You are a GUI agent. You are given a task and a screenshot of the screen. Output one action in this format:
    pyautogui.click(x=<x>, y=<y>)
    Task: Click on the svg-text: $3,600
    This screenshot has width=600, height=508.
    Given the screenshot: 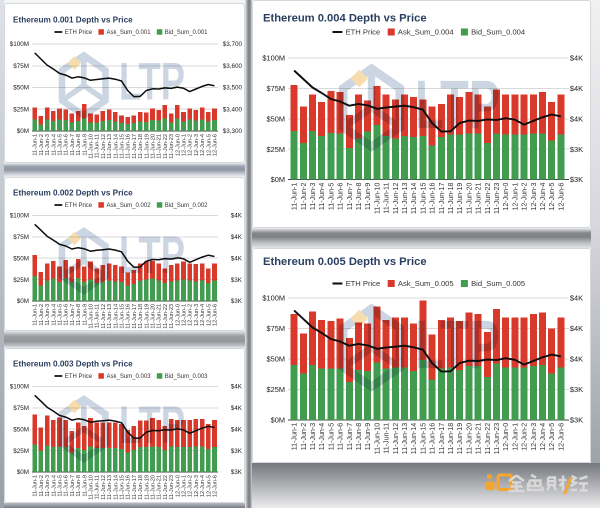 What is the action you would take?
    pyautogui.click(x=233, y=66)
    